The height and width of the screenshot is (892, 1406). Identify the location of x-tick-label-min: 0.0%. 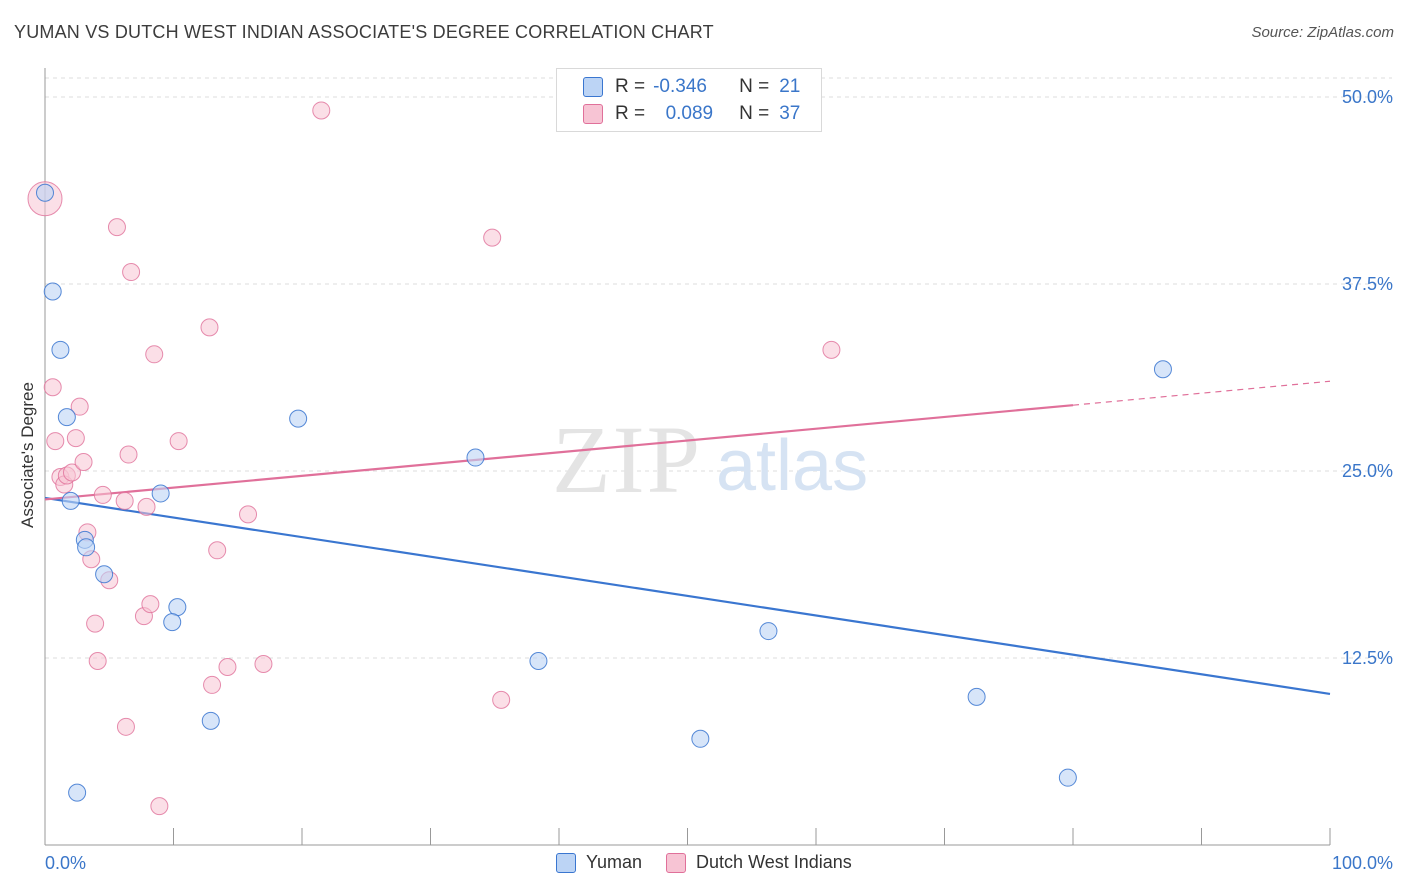
(65, 863).